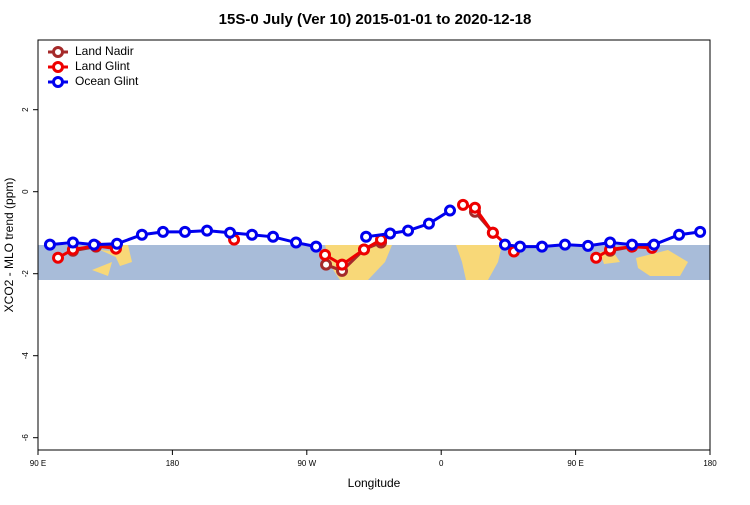 The width and height of the screenshot is (750, 505). What do you see at coordinates (107, 81) in the screenshot?
I see `legend-label: Ocean Glint` at bounding box center [107, 81].